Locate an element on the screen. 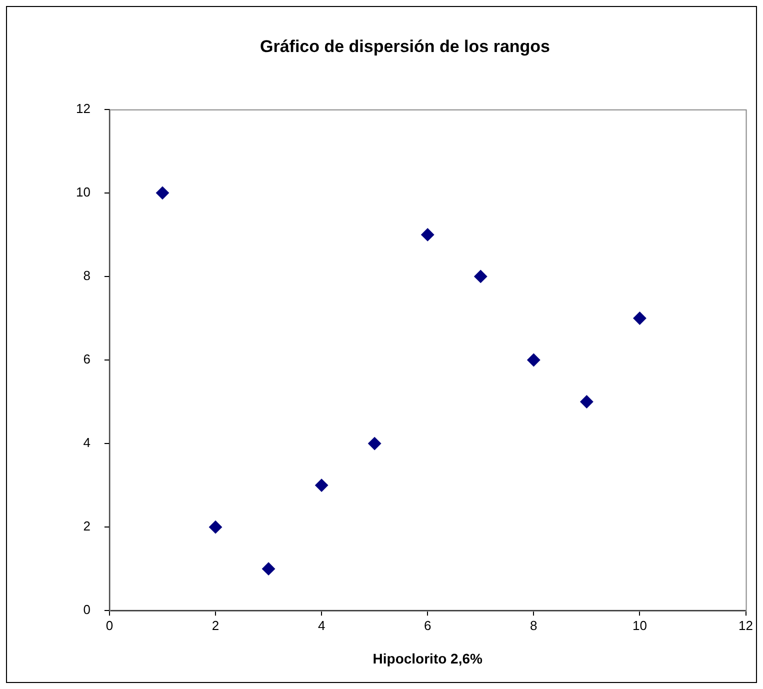  x-axis-title: Hipoclorito 2,6% is located at coordinates (428, 658).